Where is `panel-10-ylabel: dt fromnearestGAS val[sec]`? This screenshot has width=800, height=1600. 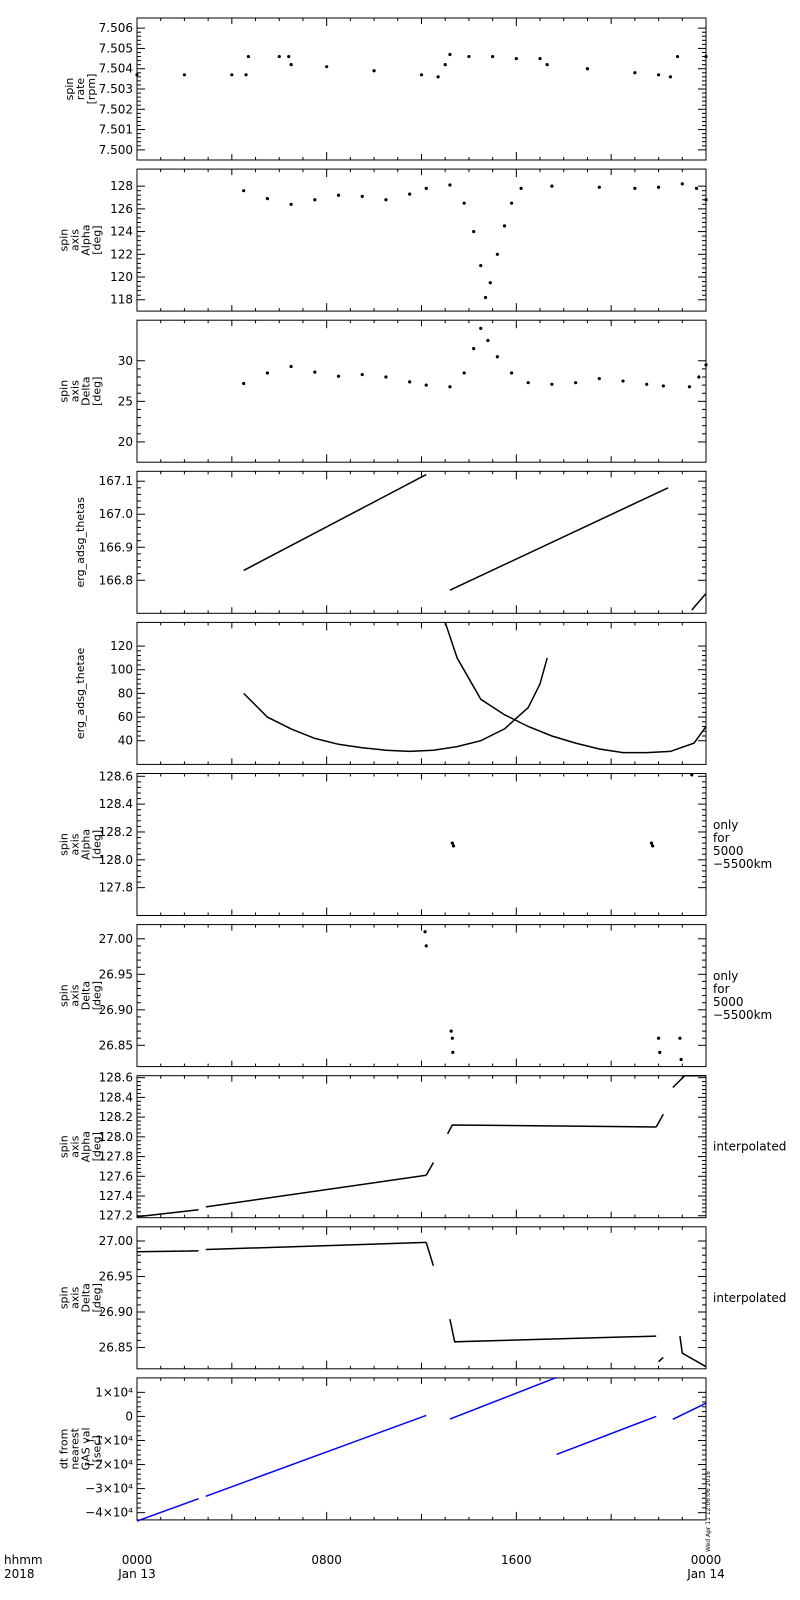
panel-10-ylabel: dt fromnearestGAS val[sec] is located at coordinates (81, 1448).